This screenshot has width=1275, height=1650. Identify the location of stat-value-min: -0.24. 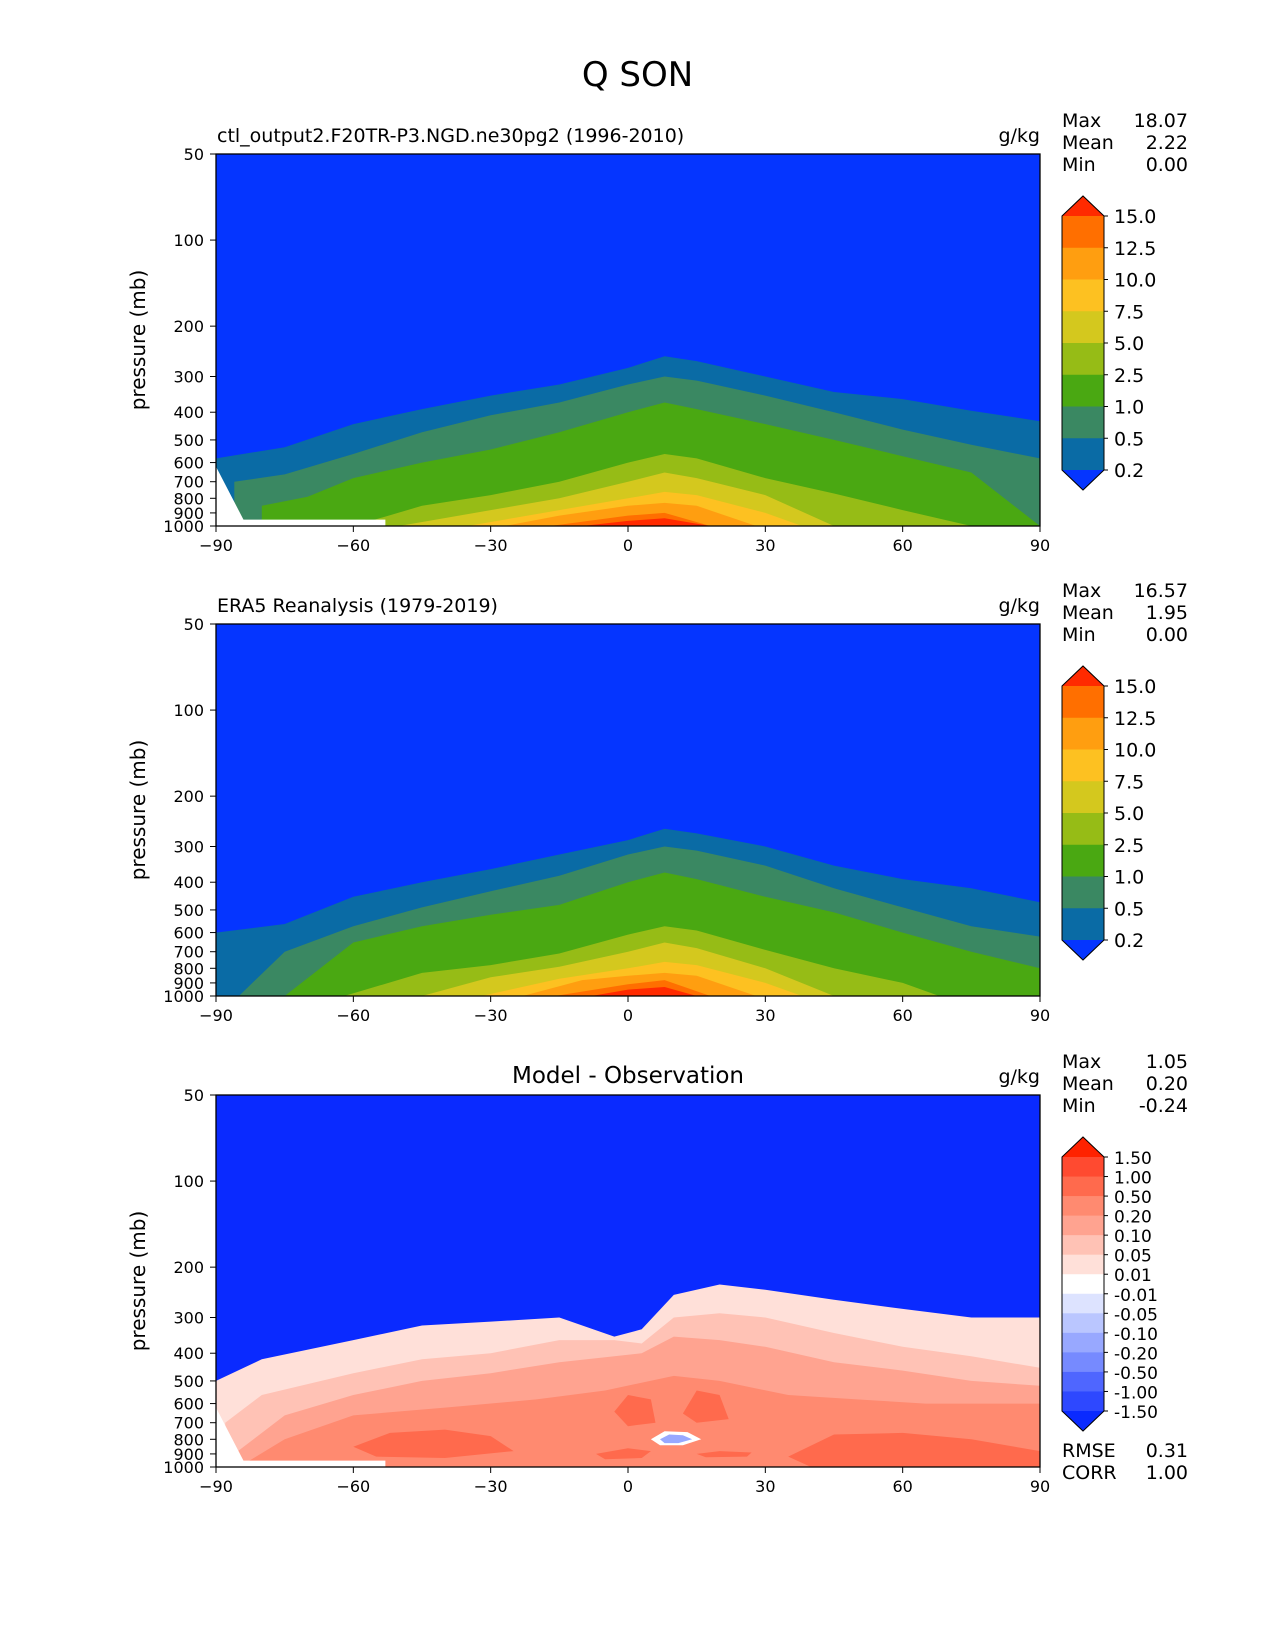
(1163, 1106).